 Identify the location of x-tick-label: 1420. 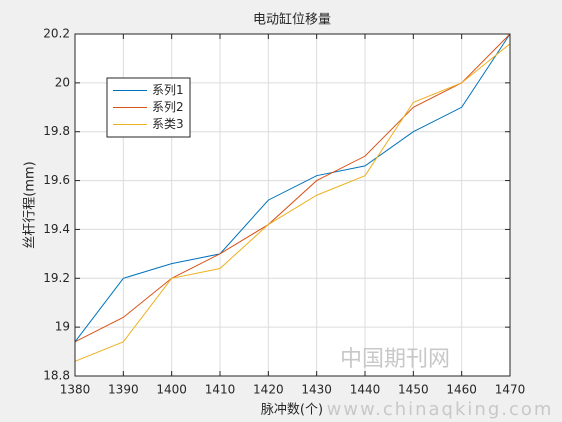
(268, 390).